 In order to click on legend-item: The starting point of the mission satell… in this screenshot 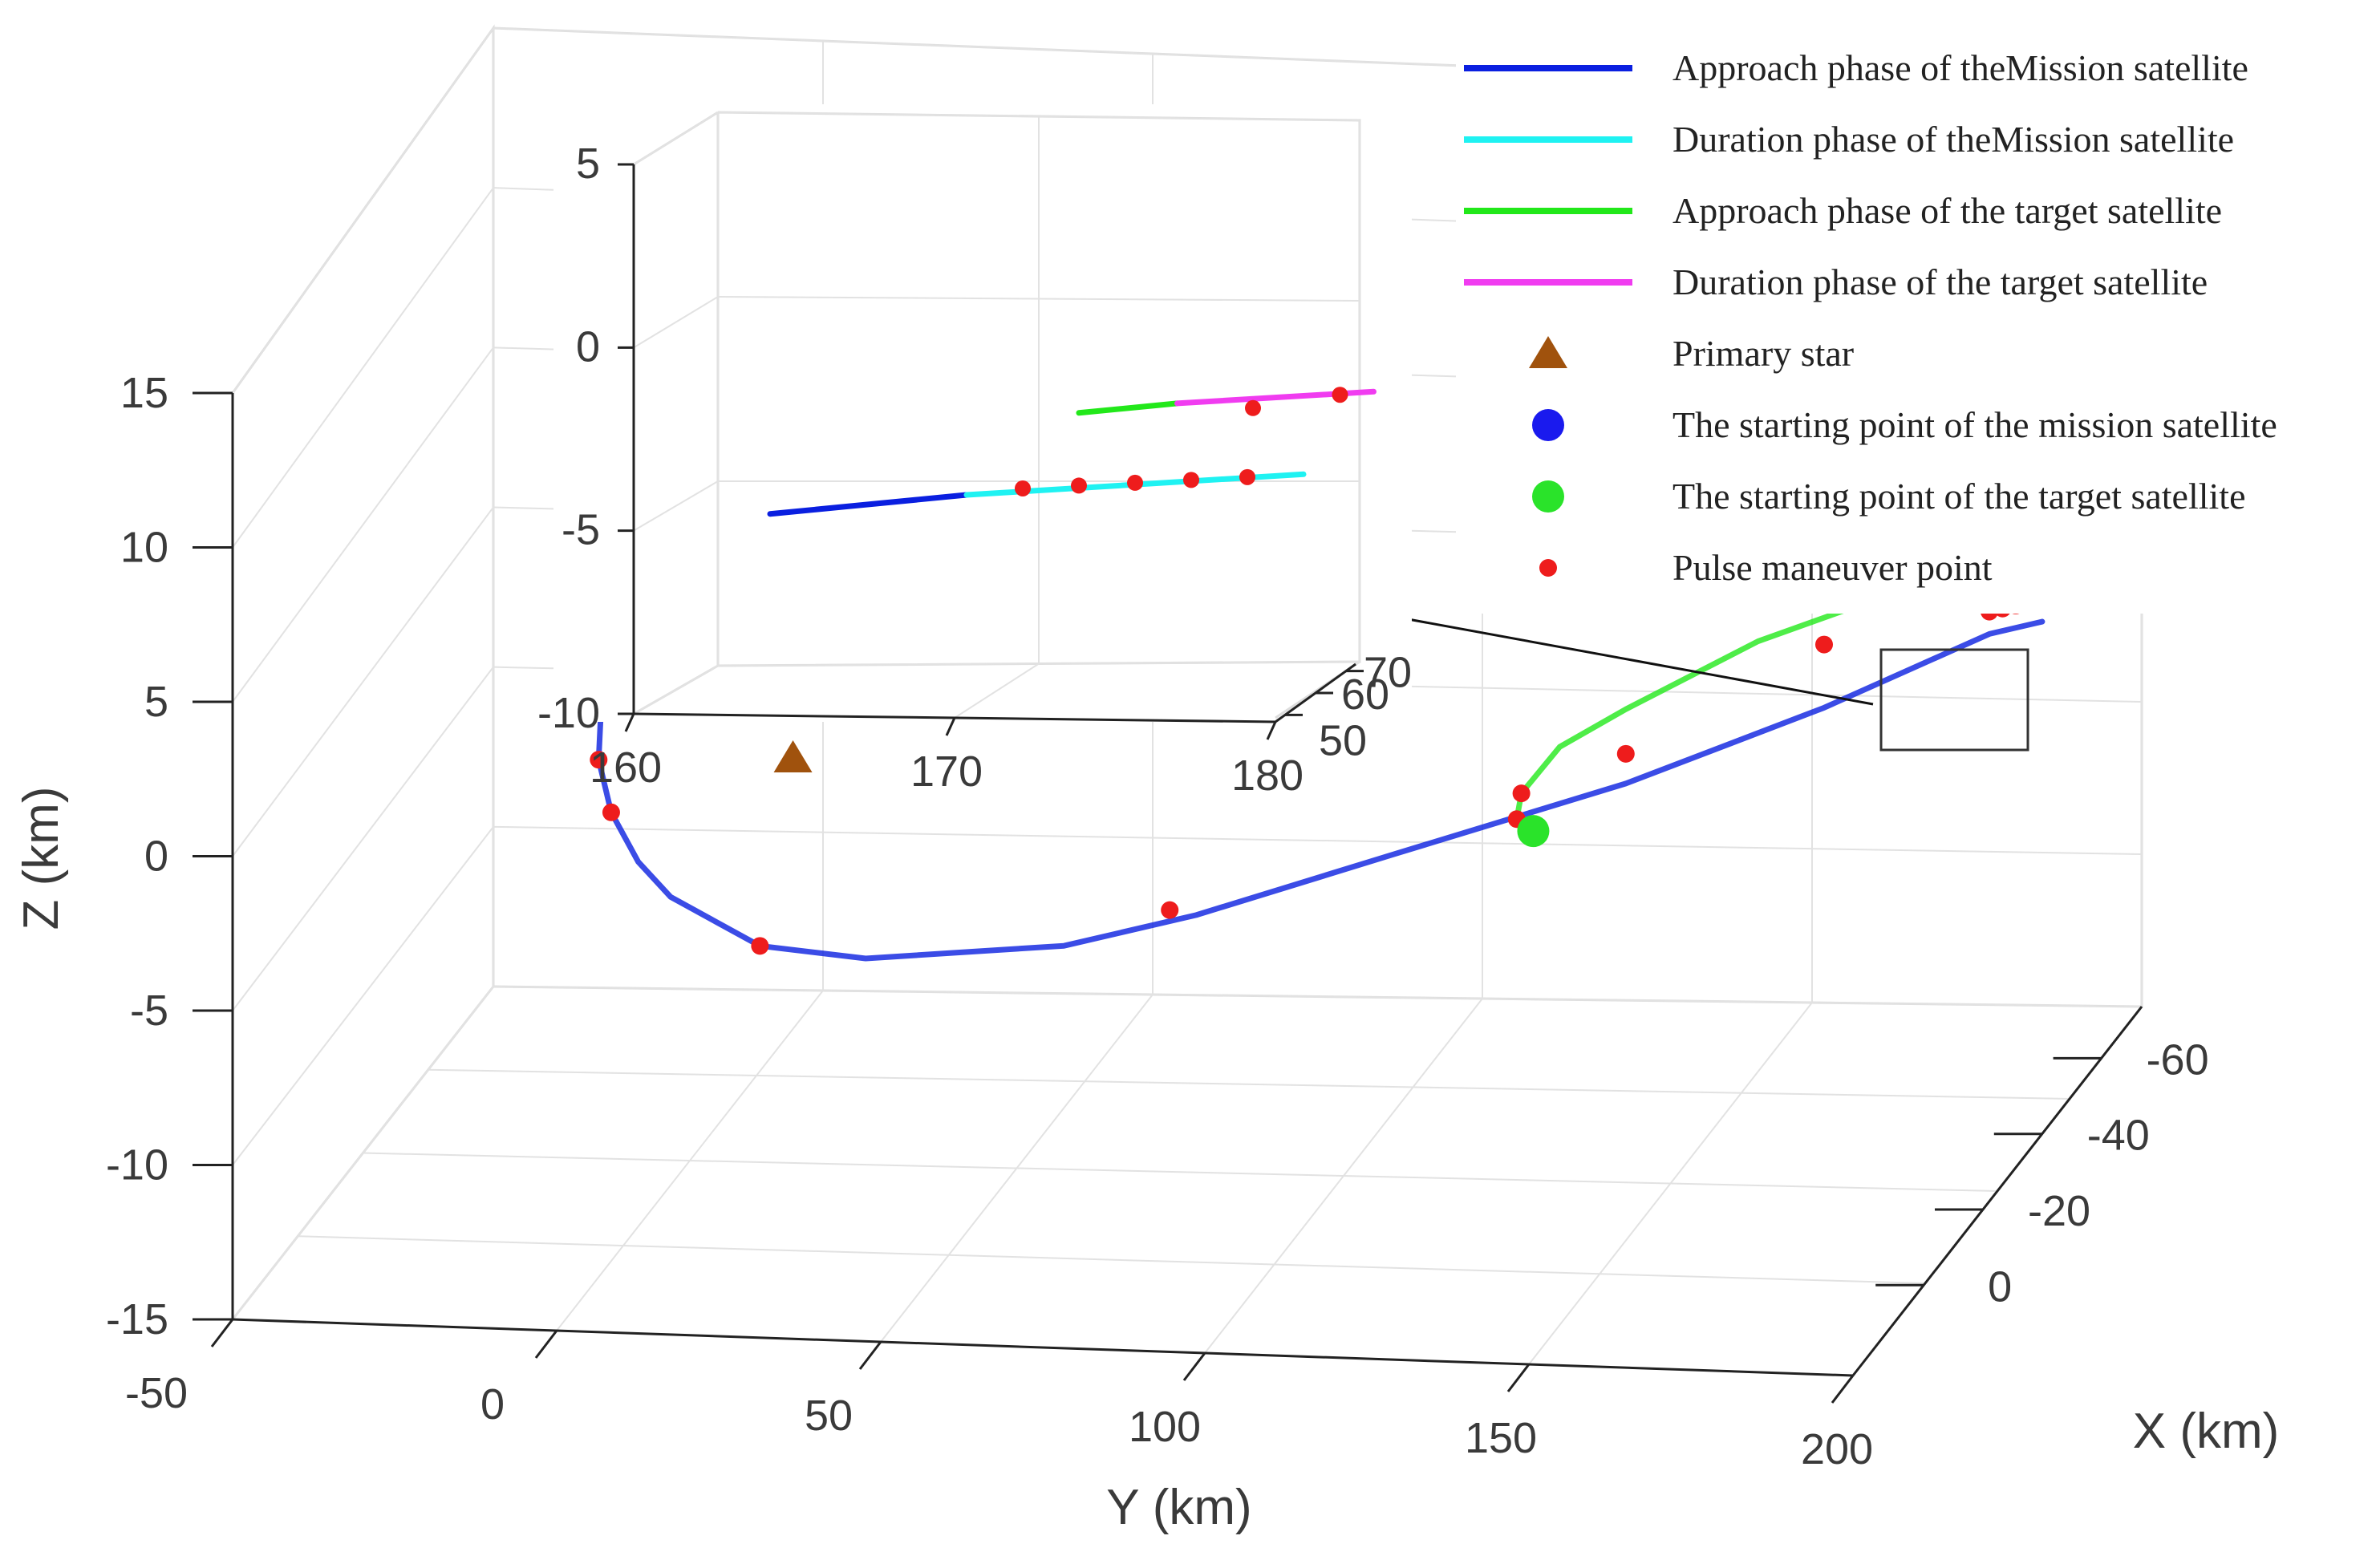, I will do `click(1904, 424)`.